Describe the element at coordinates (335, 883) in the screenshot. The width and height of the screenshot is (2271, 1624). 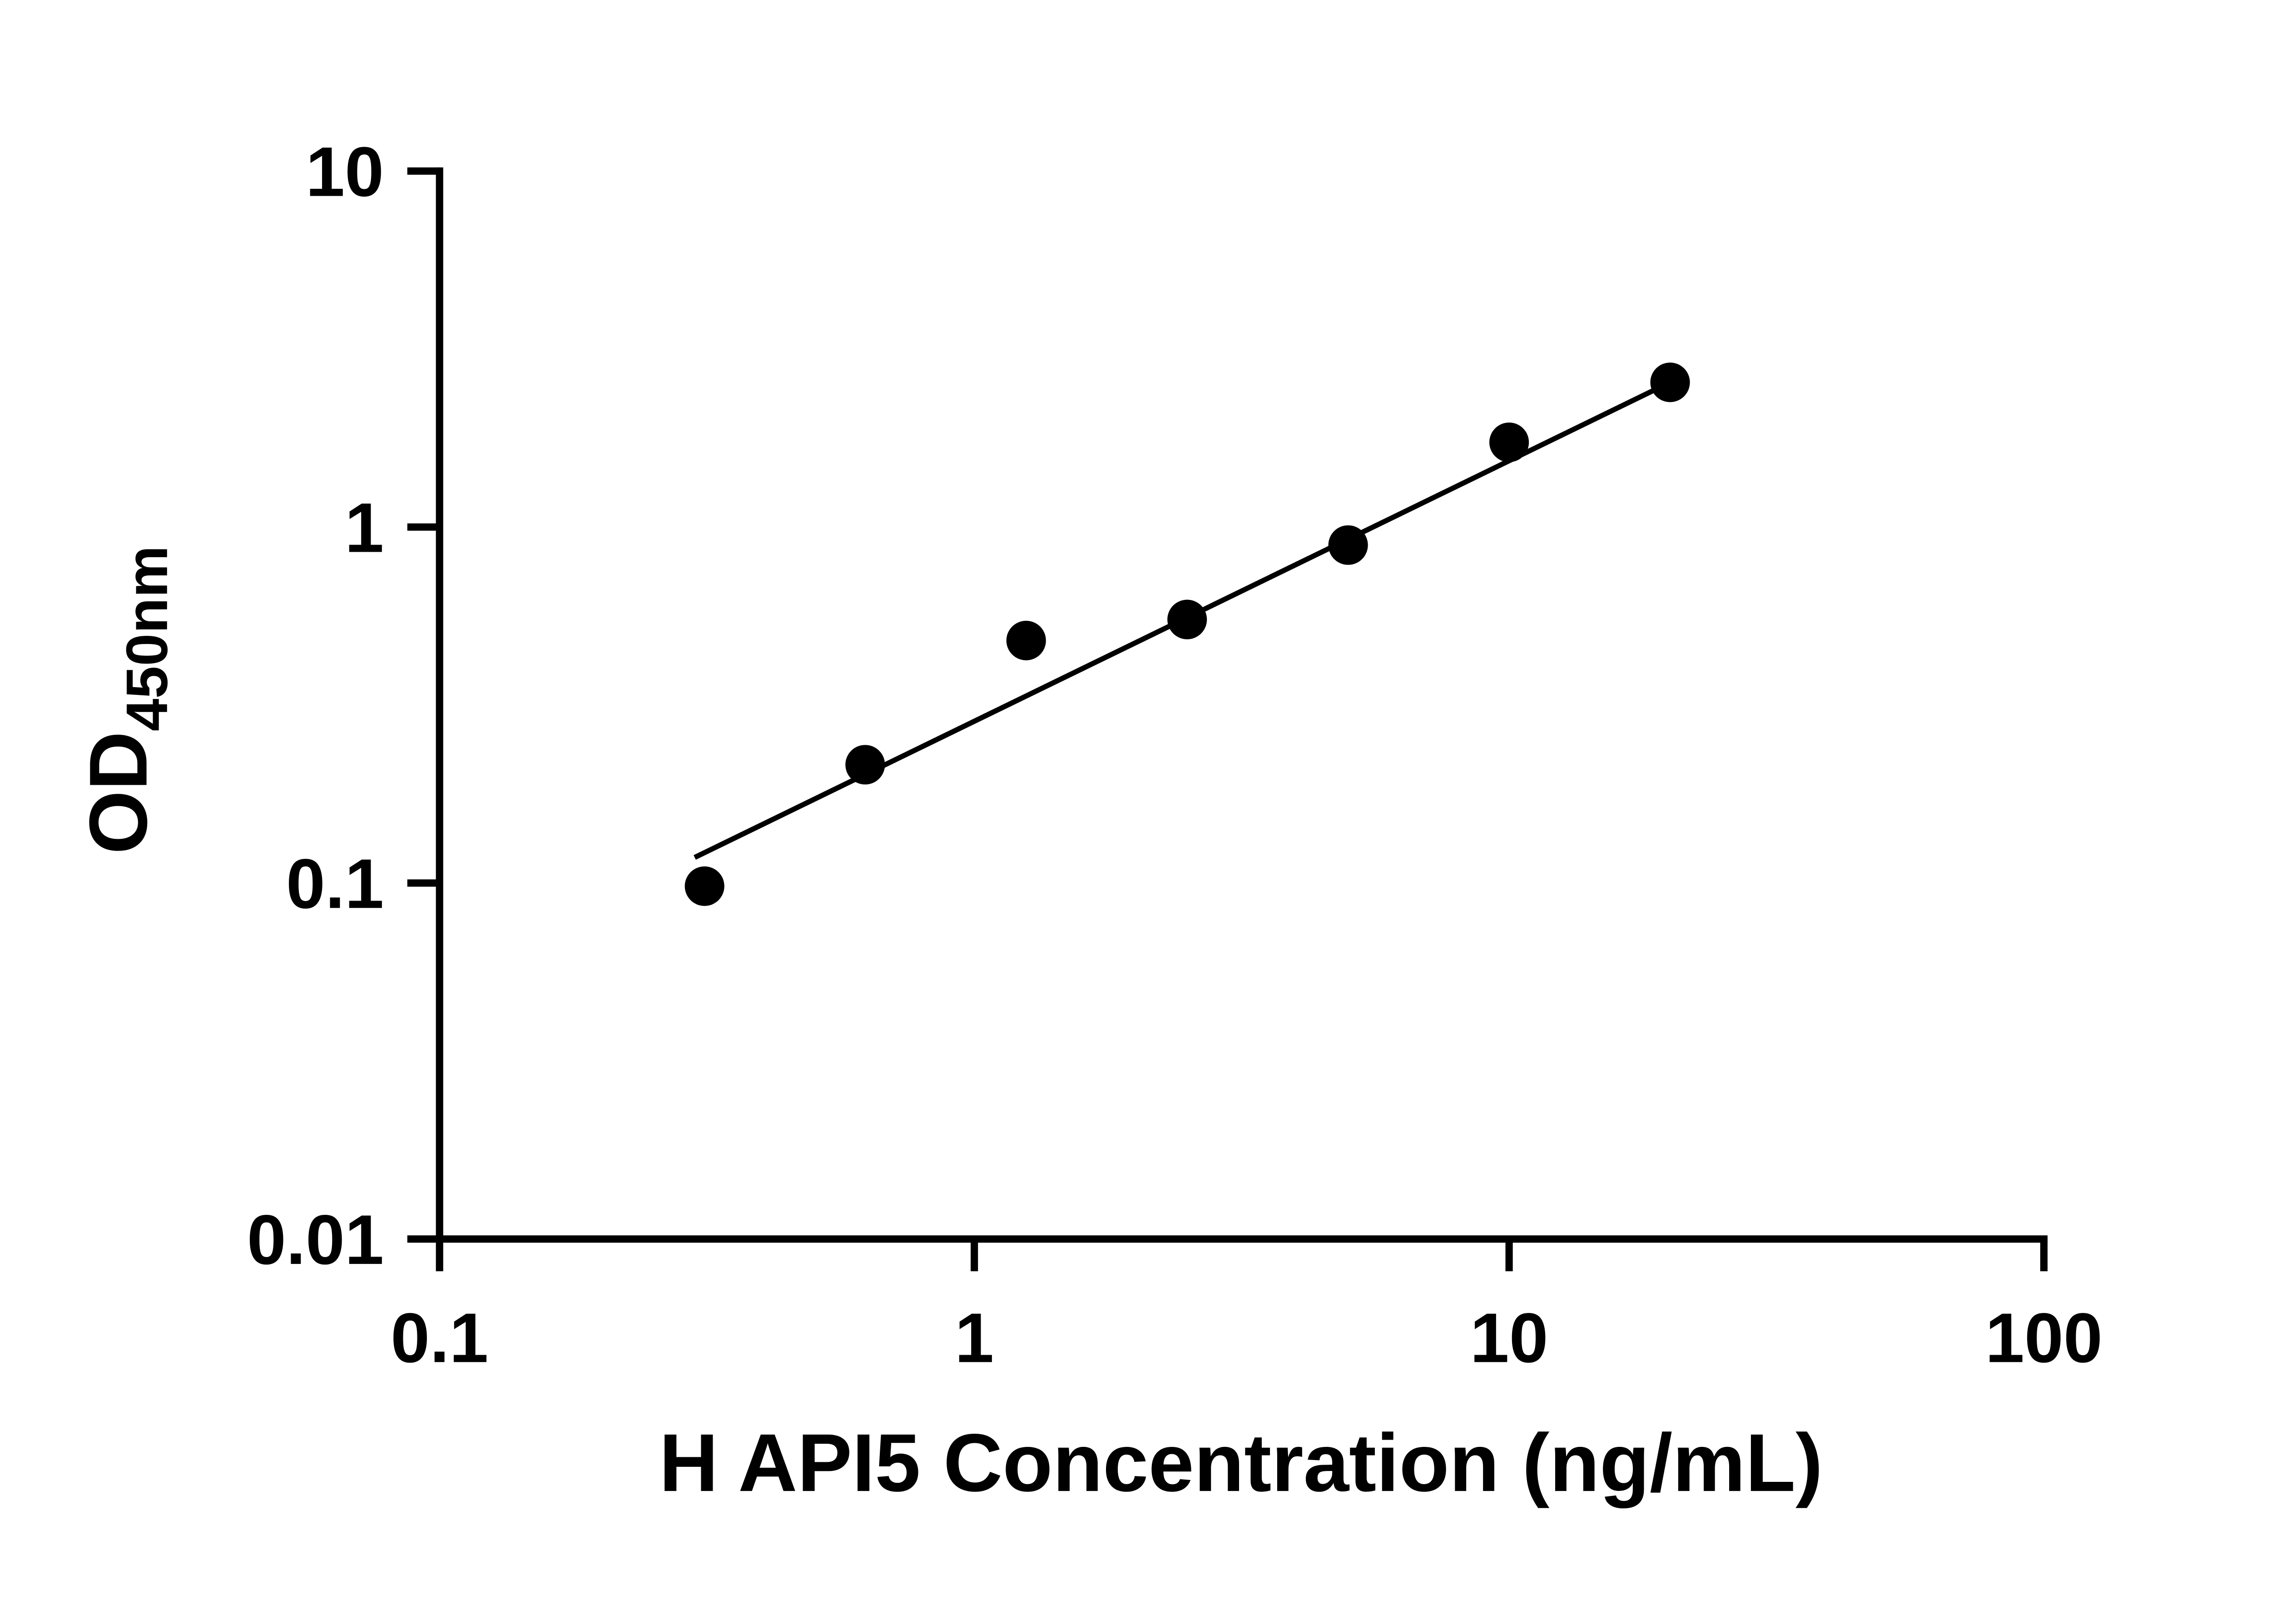
I see `y-tick-label: 0.1` at that location.